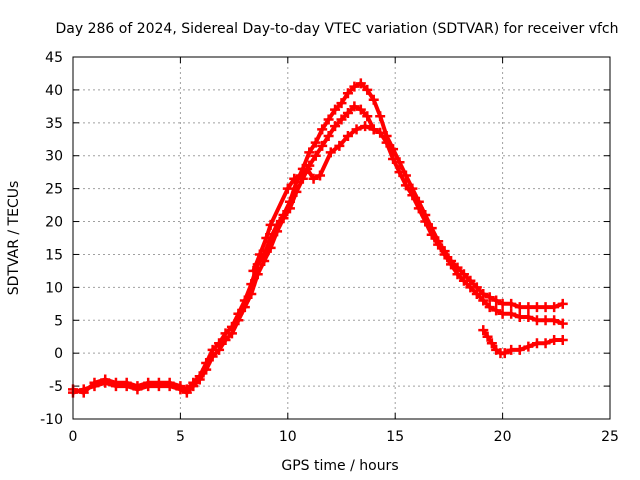 Image resolution: width=640 pixels, height=480 pixels. I want to click on x-tick-label: 10, so click(288, 437).